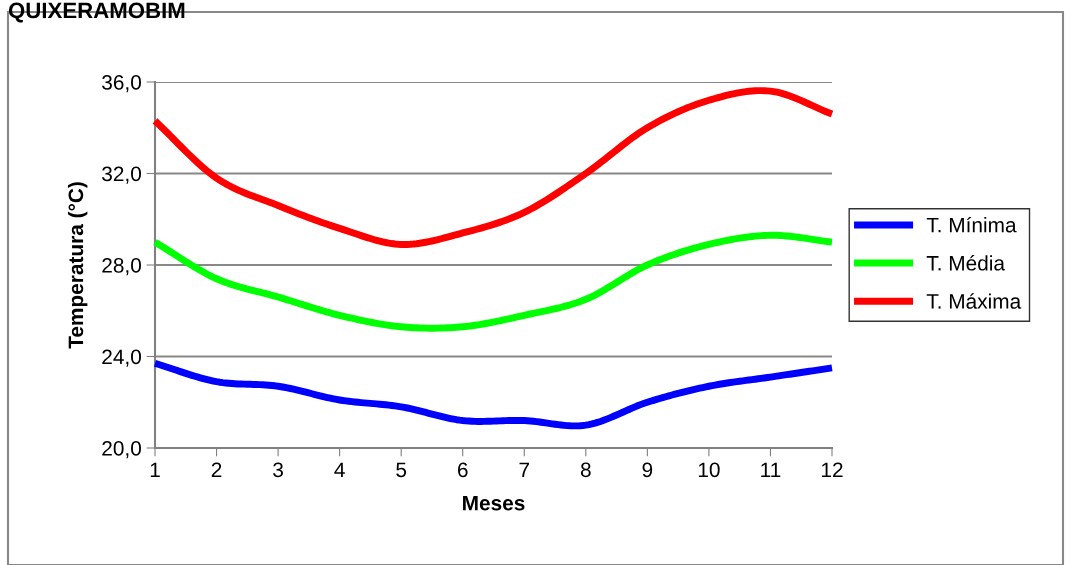  What do you see at coordinates (585, 470) in the screenshot?
I see `x-tick-label: 8` at bounding box center [585, 470].